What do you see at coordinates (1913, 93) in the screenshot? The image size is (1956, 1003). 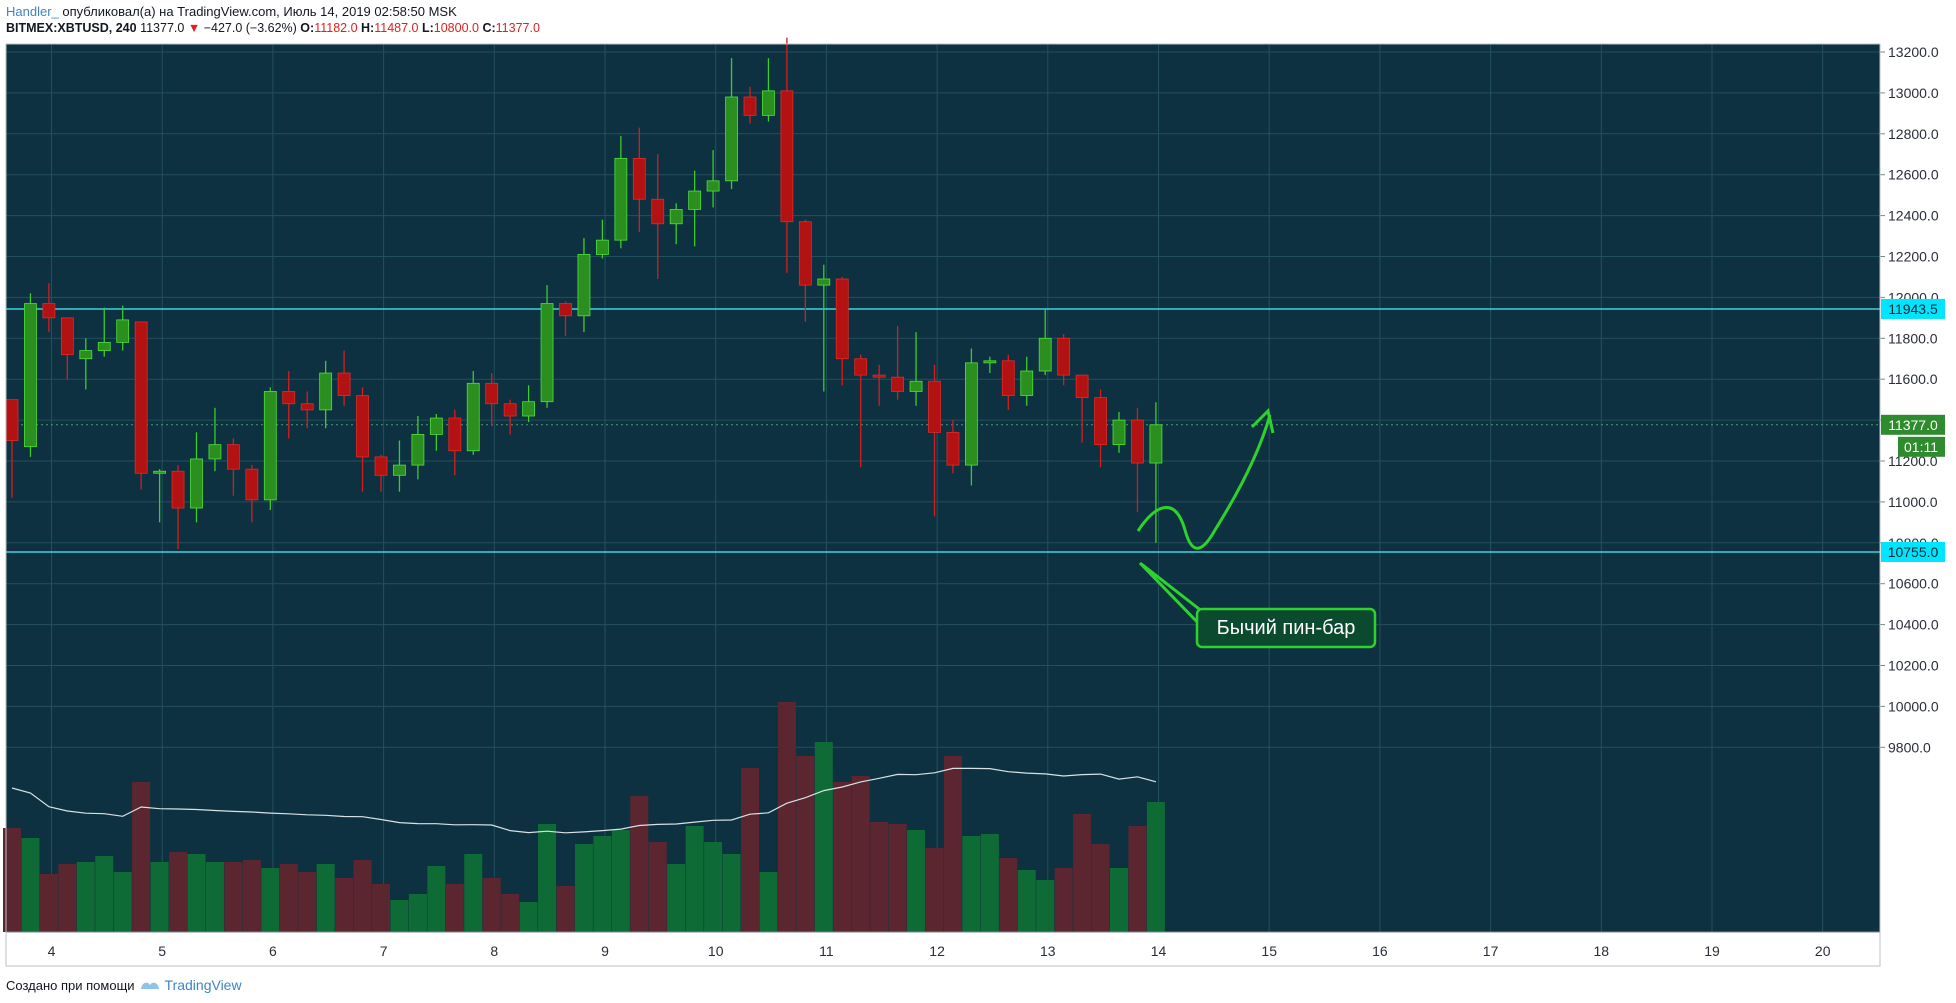 I see `price-tick-label: 13000.0` at bounding box center [1913, 93].